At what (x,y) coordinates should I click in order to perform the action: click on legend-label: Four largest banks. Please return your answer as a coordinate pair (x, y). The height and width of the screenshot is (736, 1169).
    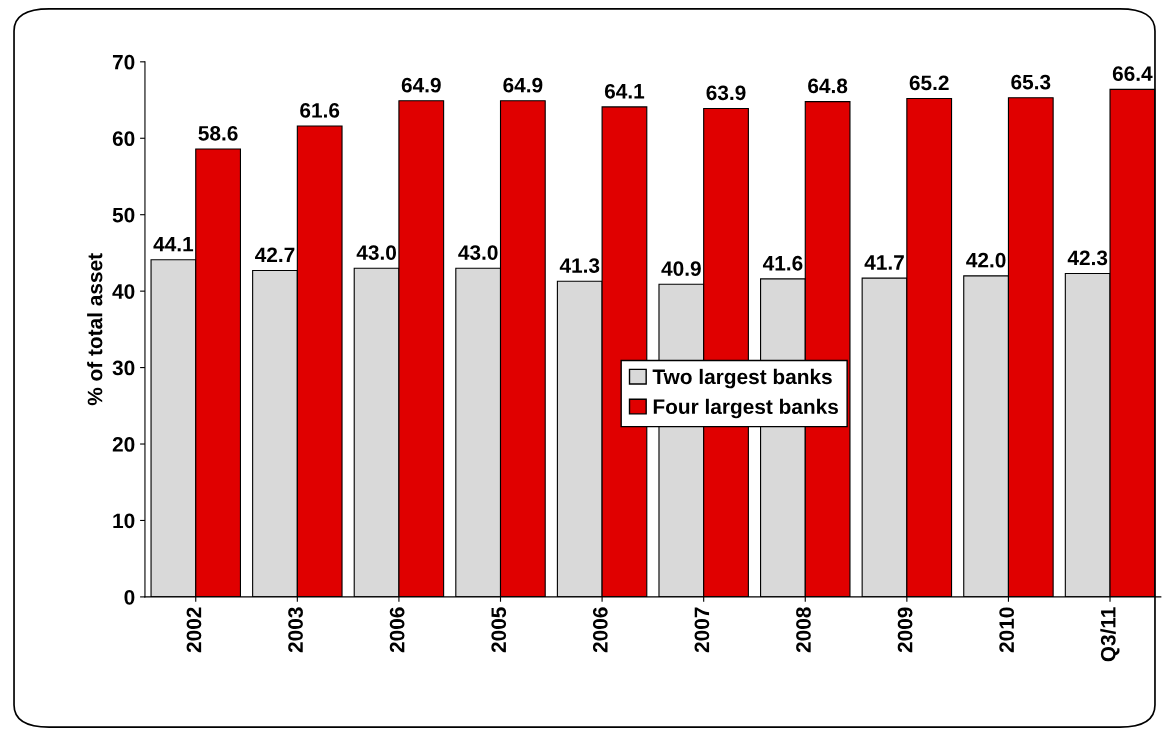
    Looking at the image, I should click on (745, 408).